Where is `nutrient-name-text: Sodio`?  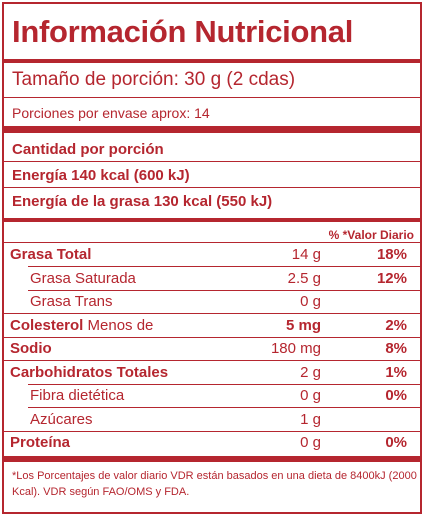 nutrient-name-text: Sodio is located at coordinates (31, 348).